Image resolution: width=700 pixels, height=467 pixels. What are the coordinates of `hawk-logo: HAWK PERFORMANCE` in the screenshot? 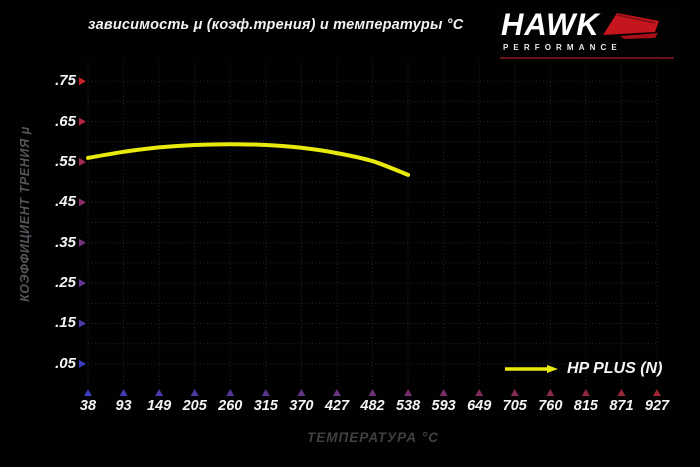 It's located at (586, 32).